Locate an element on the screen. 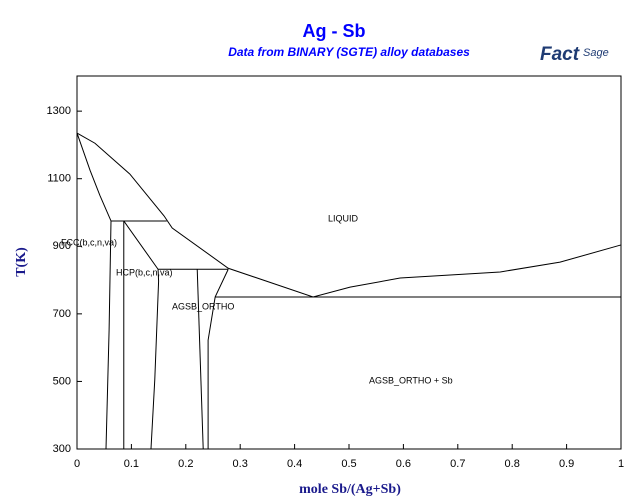 The height and width of the screenshot is (504, 640). phase-label: AGSB_ORTHO is located at coordinates (203, 306).